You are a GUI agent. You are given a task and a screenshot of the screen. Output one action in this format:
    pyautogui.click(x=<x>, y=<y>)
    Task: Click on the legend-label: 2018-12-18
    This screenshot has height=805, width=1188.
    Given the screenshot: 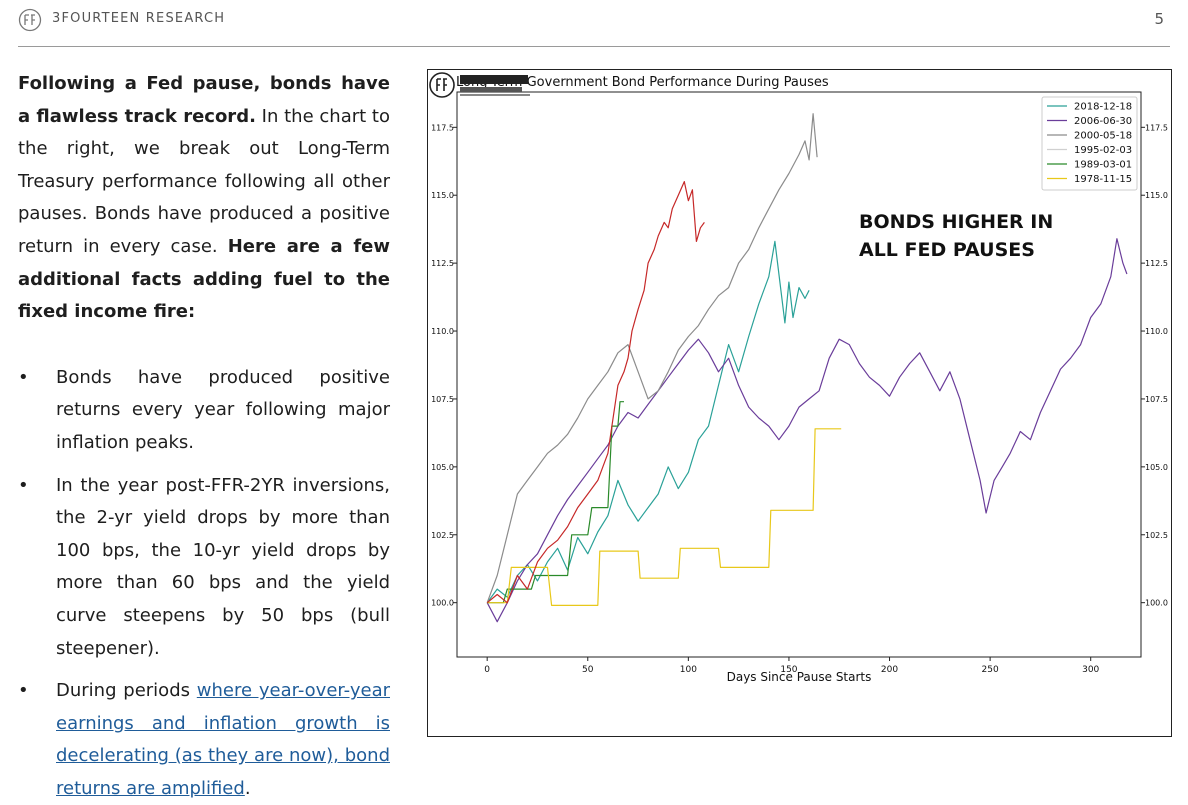 What is the action you would take?
    pyautogui.click(x=1103, y=107)
    